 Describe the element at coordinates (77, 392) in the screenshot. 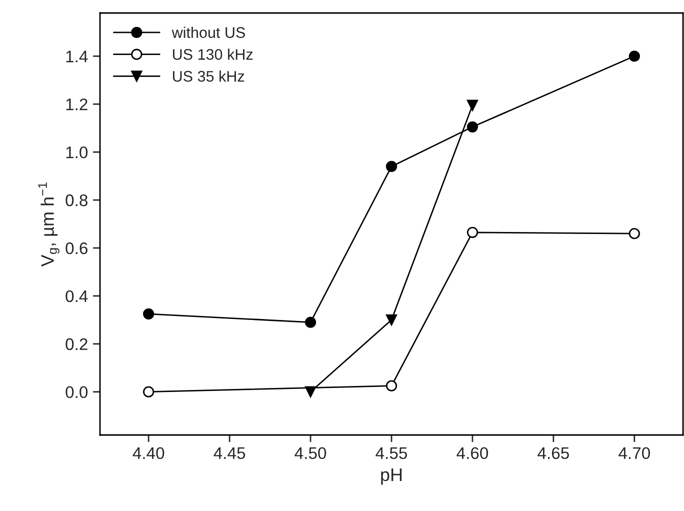

I see `y-tick-label: 0.0` at that location.